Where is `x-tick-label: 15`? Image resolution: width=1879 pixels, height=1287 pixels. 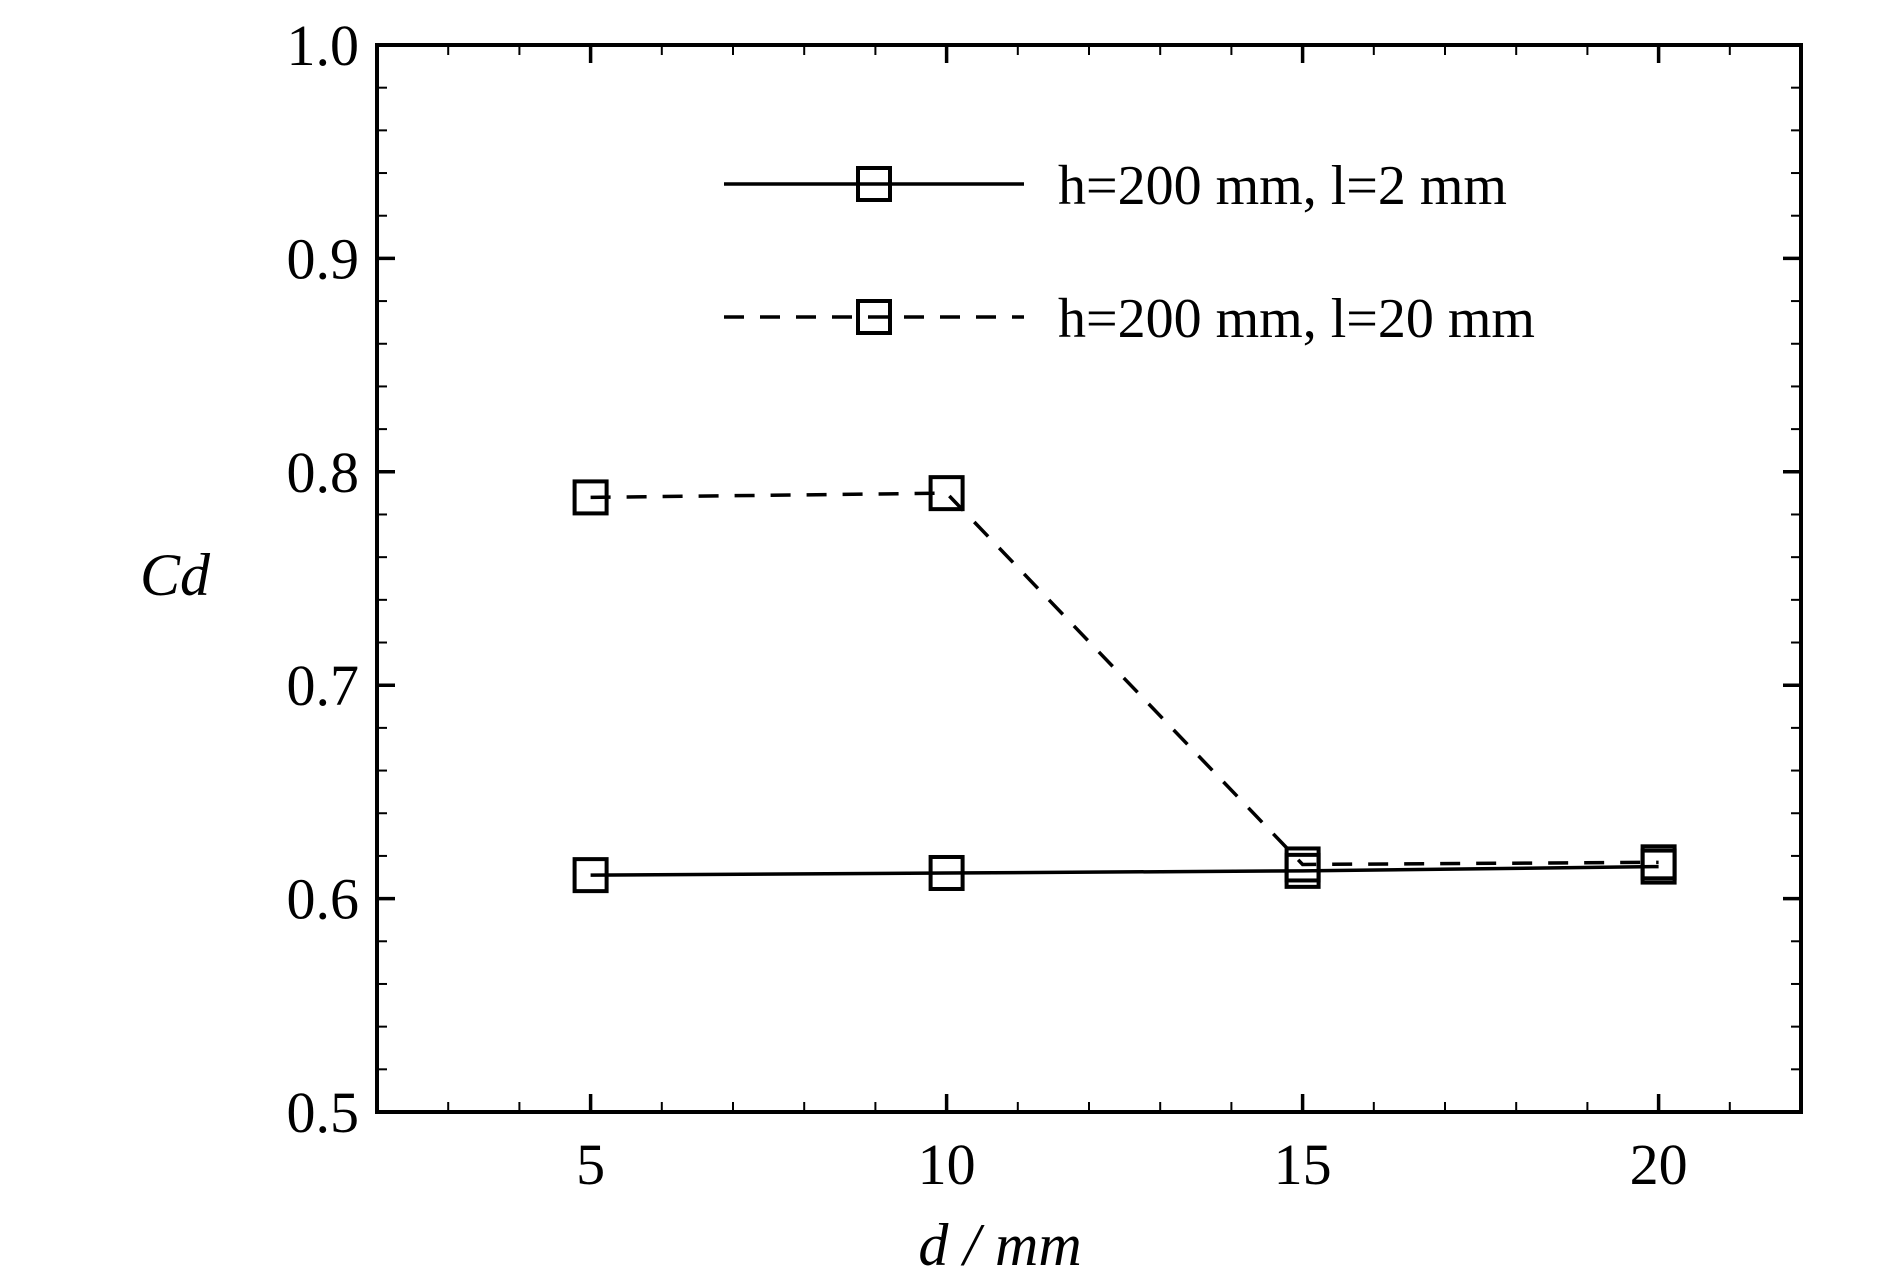 x-tick-label: 15 is located at coordinates (1303, 1164).